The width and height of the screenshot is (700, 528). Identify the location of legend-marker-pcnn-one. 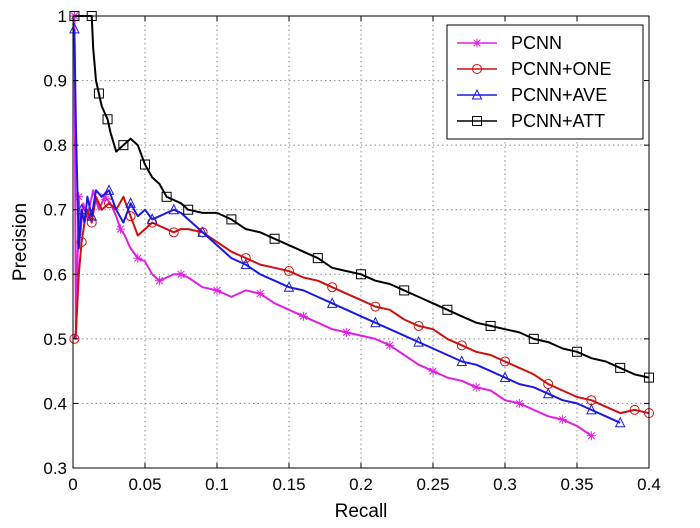
(477, 69).